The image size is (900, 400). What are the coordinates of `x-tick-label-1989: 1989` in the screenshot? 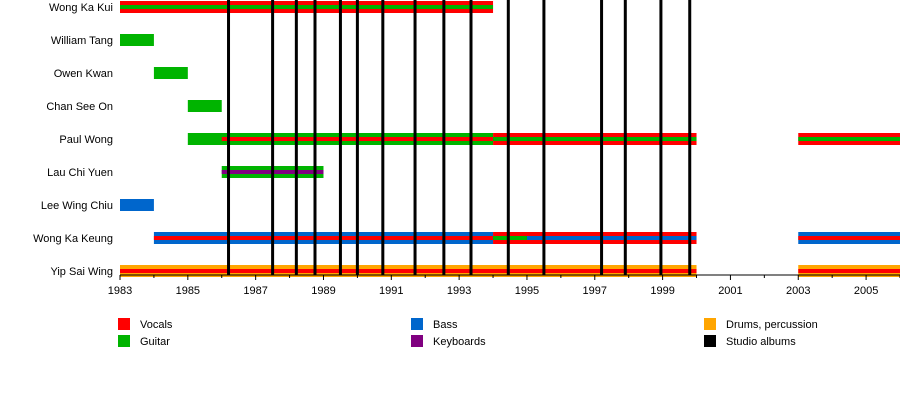 It's located at (323, 291).